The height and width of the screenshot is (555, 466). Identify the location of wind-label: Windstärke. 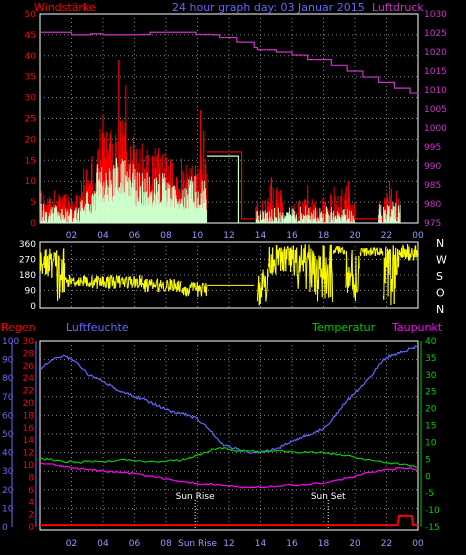
(65, 7).